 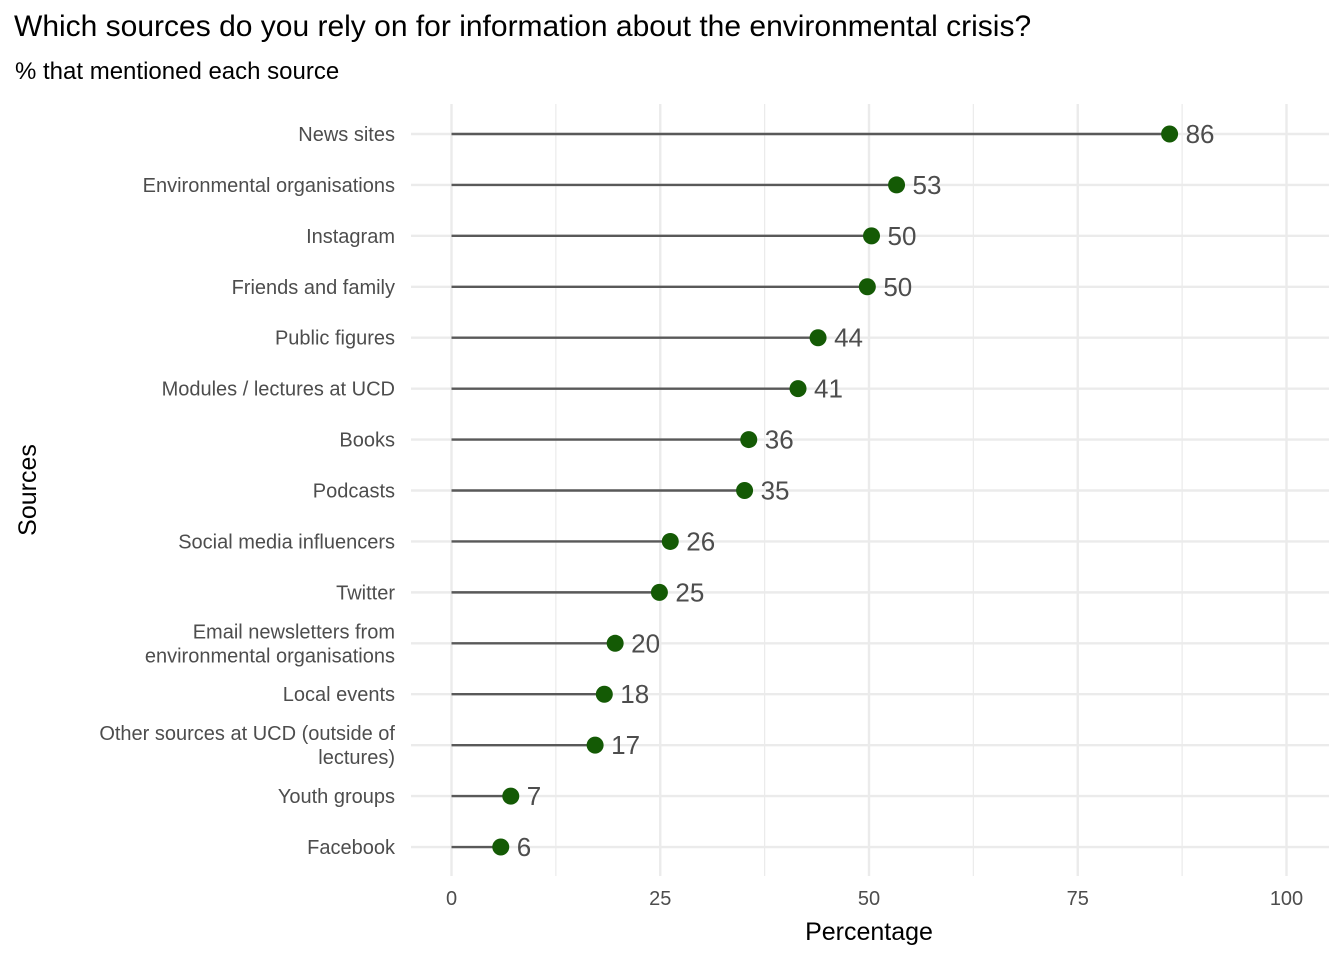 I want to click on data-label-other-sources-at-ucd-outside-of-lectures: 17, so click(x=625, y=745).